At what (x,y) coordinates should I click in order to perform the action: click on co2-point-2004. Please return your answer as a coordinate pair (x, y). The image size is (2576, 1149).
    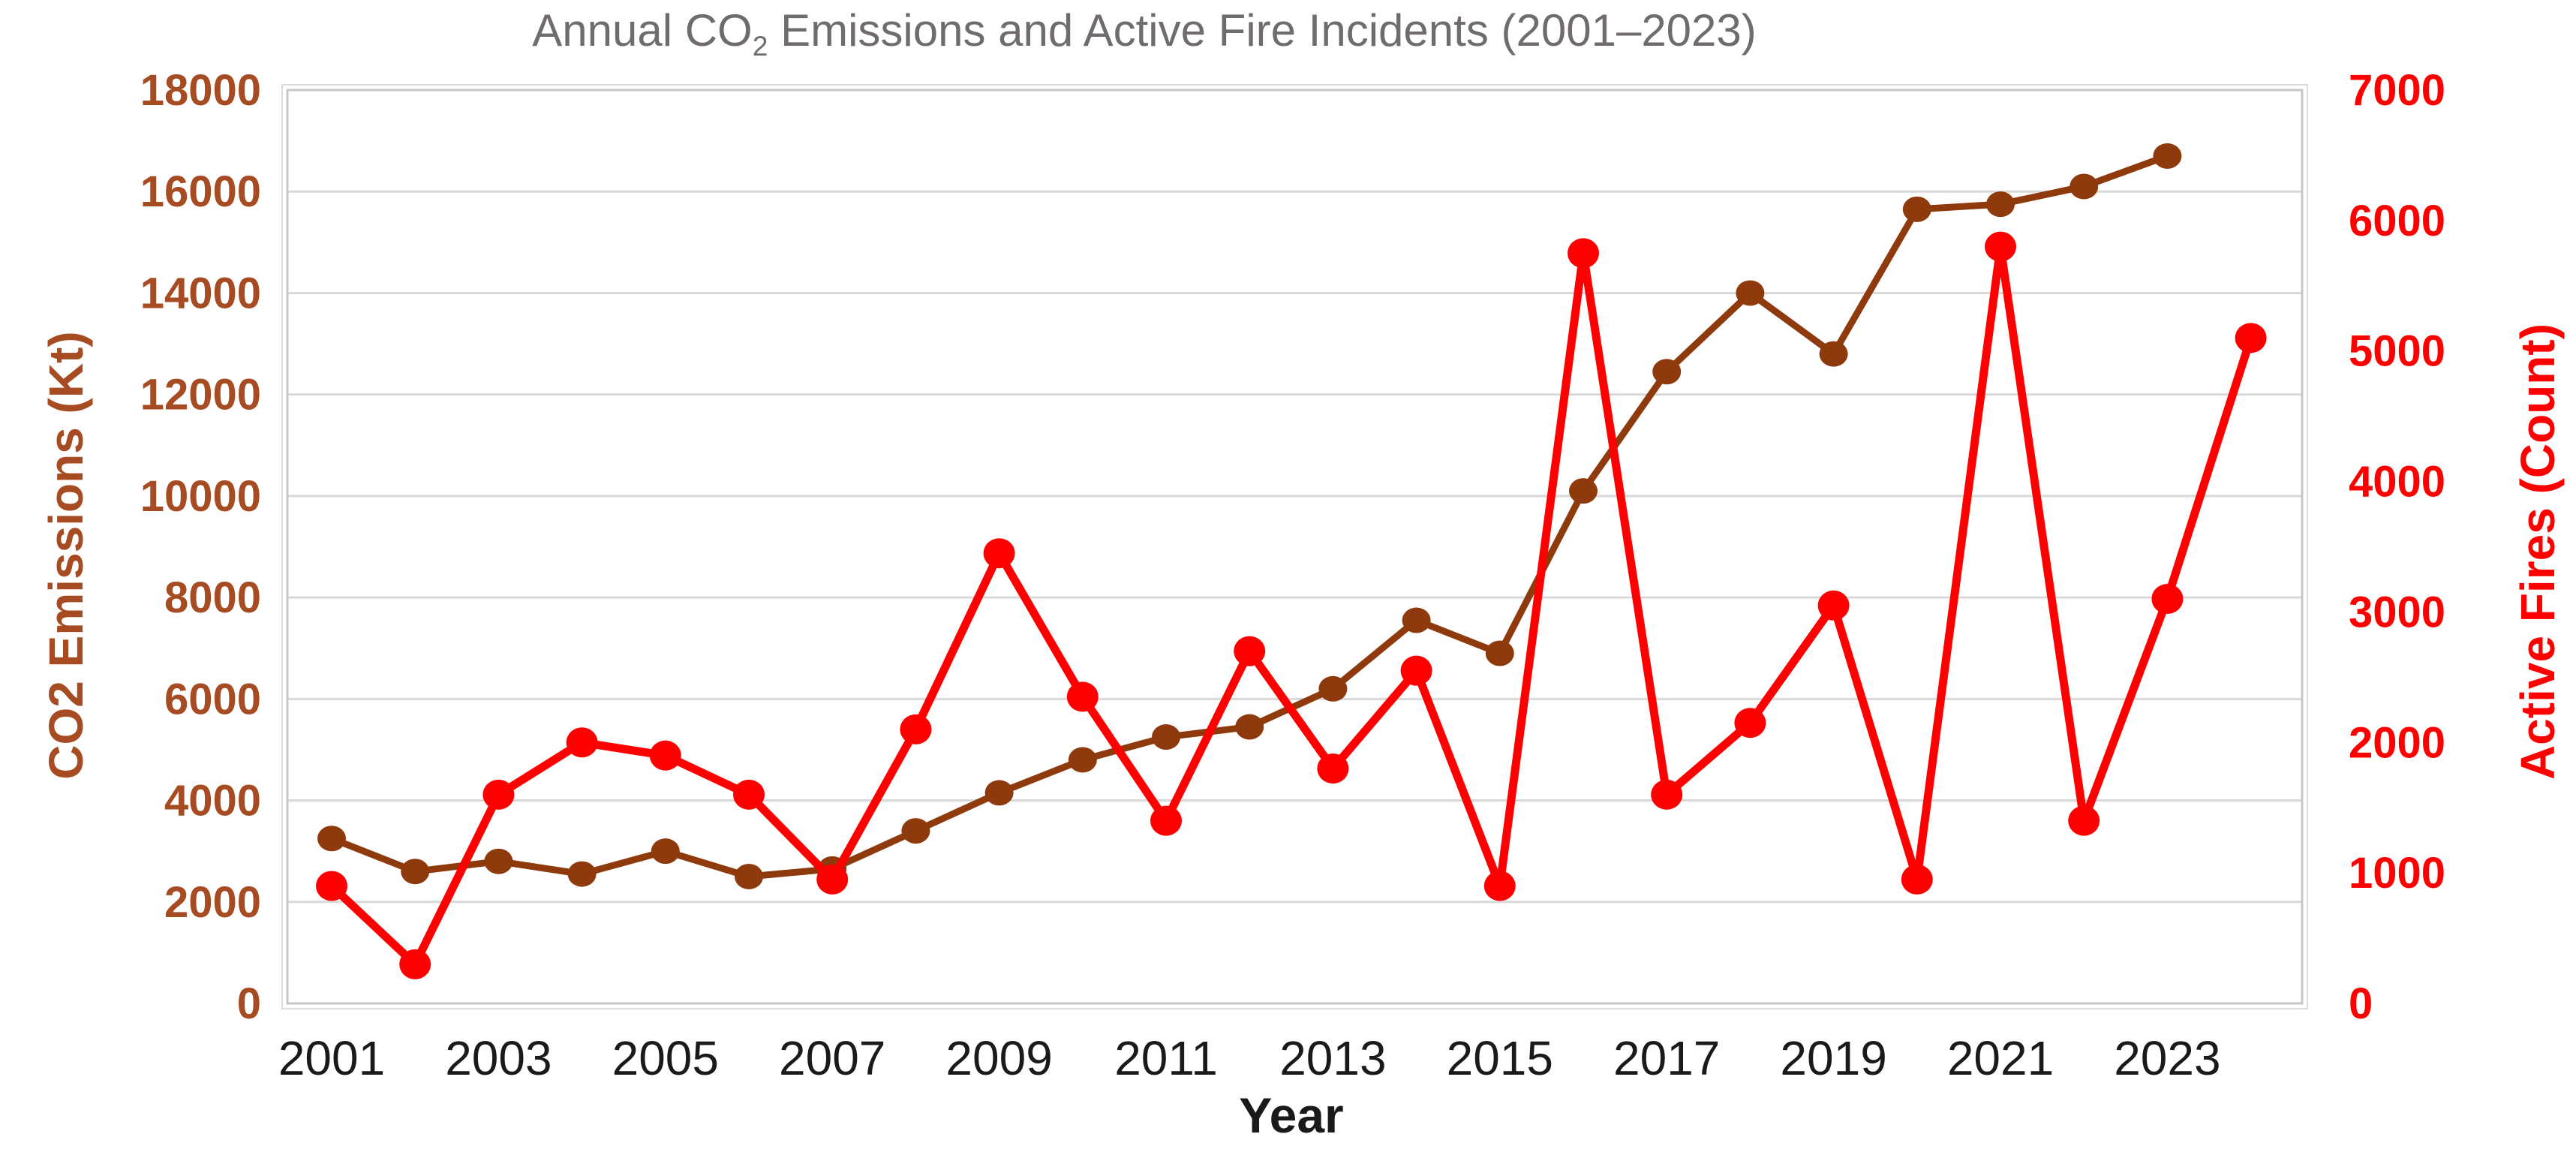
    Looking at the image, I should click on (582, 874).